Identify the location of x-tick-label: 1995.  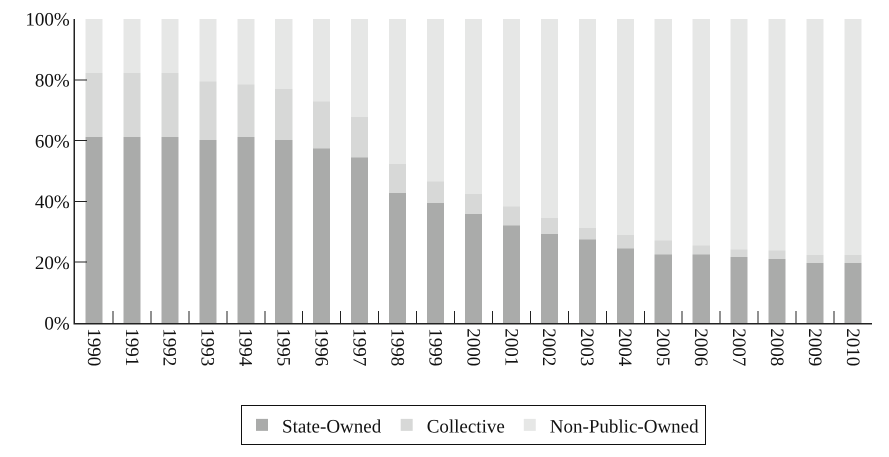
(283, 347).